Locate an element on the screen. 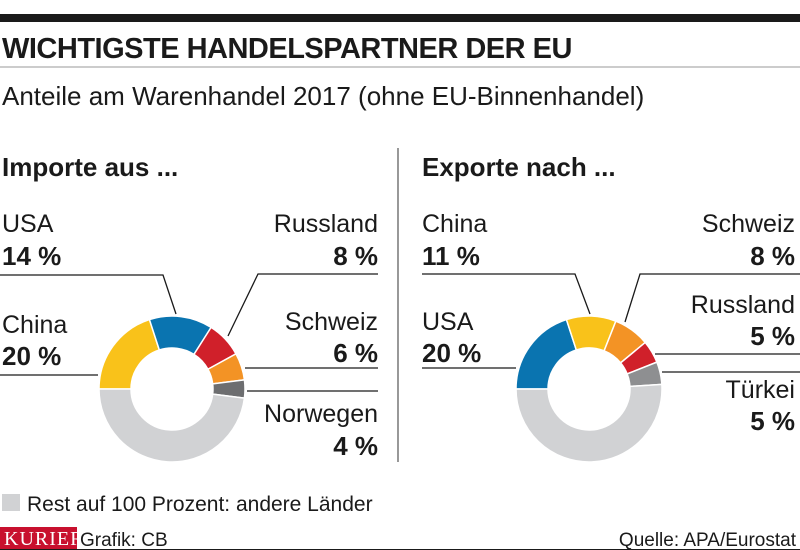  imports-donut is located at coordinates (172, 389).